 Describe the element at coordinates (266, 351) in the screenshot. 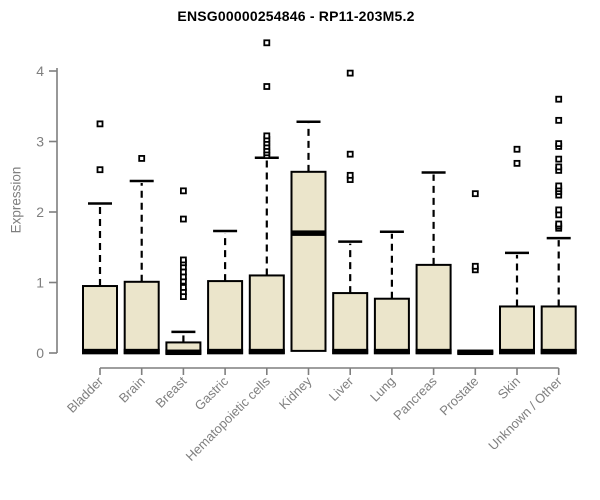

I see `median-Hematopoietic cells` at that location.